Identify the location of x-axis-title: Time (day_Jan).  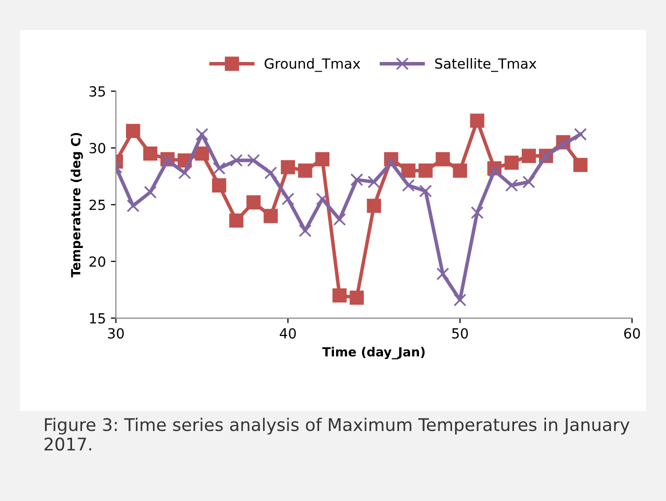
(373, 353).